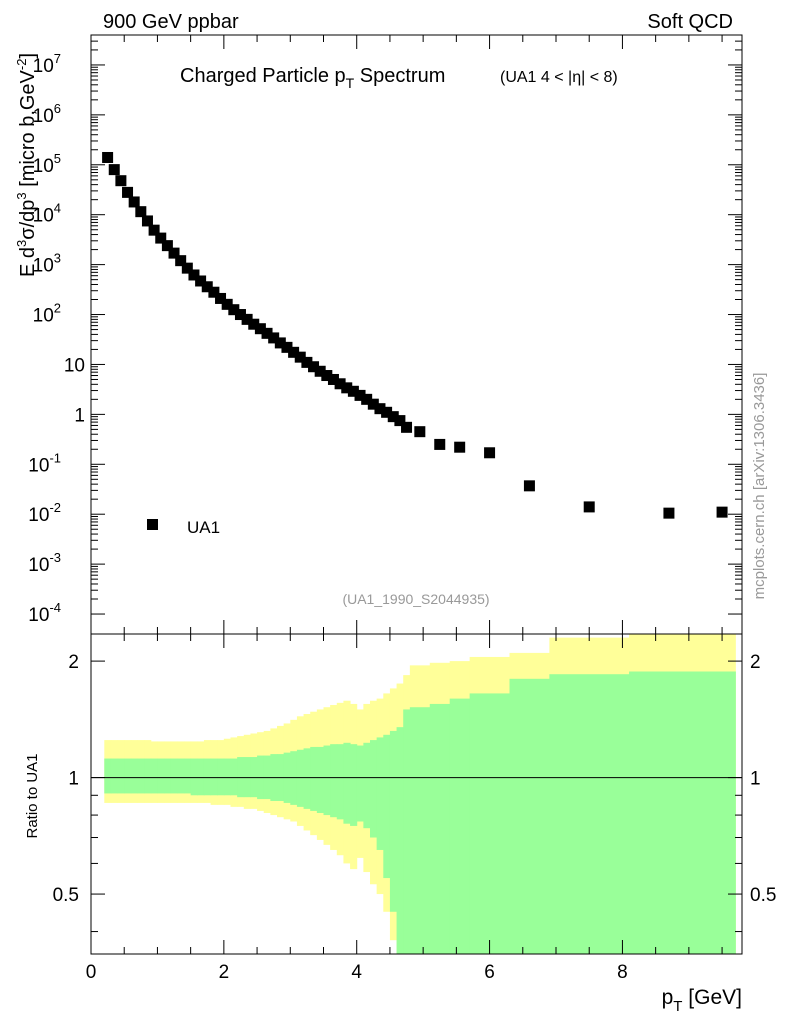 This screenshot has height=1024, width=786. I want to click on main-y-tick-label: 10³, so click(47, 264).